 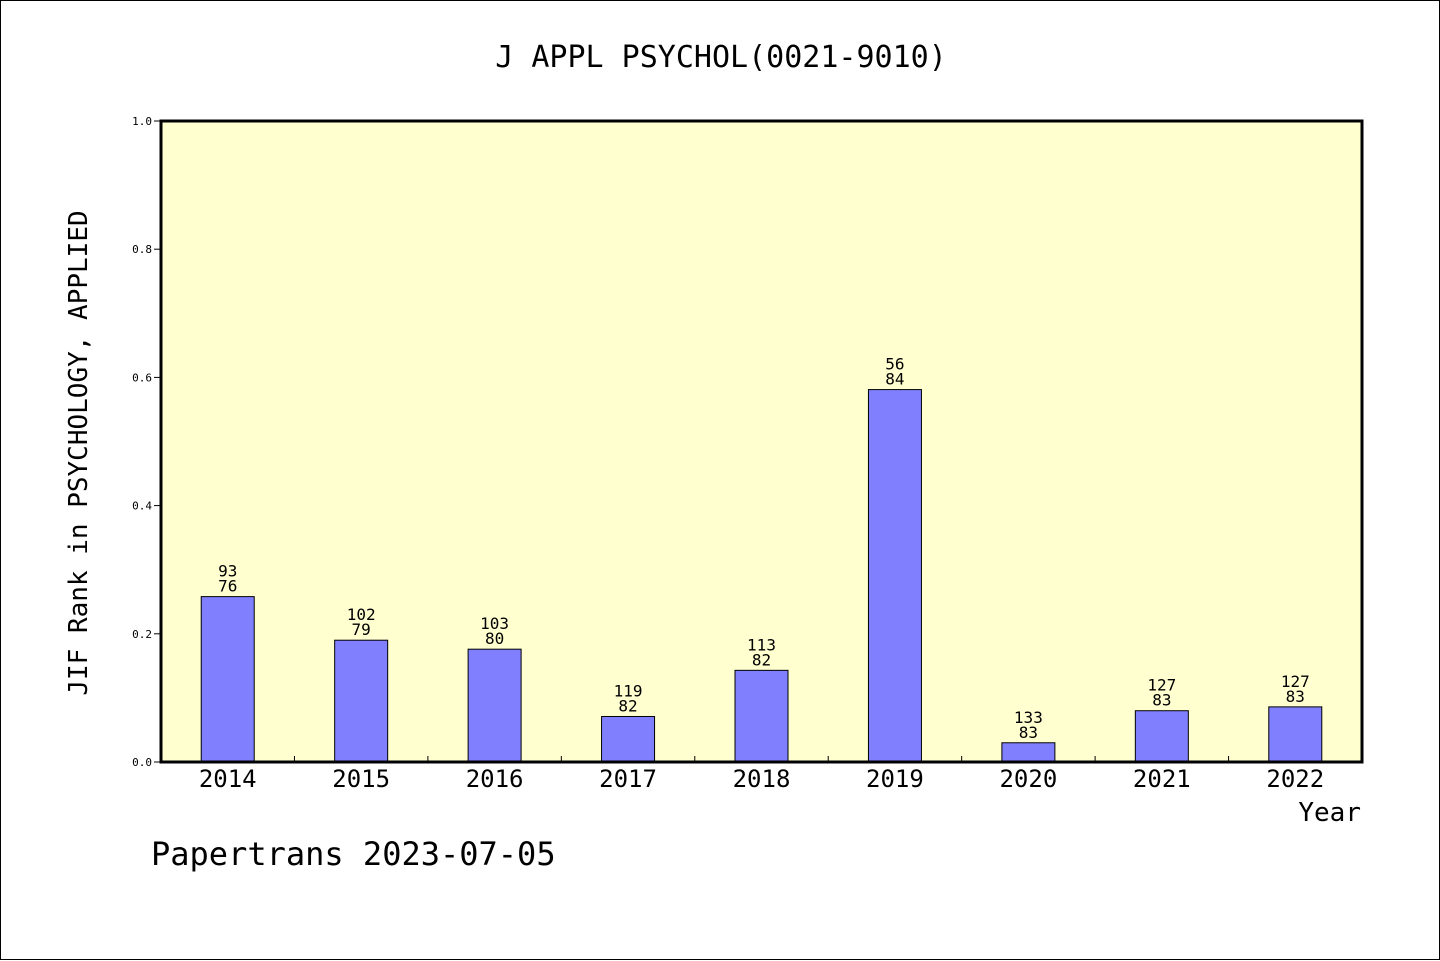 What do you see at coordinates (142, 377) in the screenshot?
I see `y-tick-label: 0.6` at bounding box center [142, 377].